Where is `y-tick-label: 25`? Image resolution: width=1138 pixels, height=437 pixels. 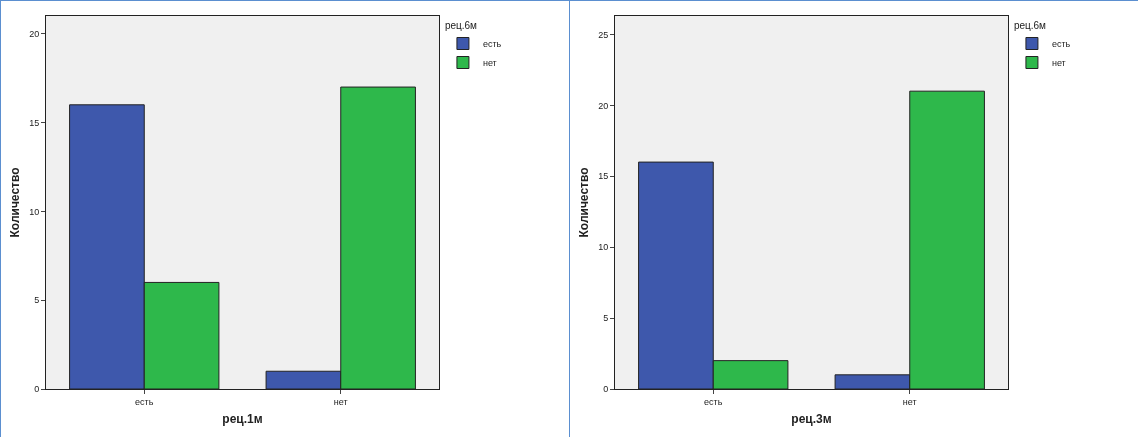 y-tick-label: 25 is located at coordinates (603, 34).